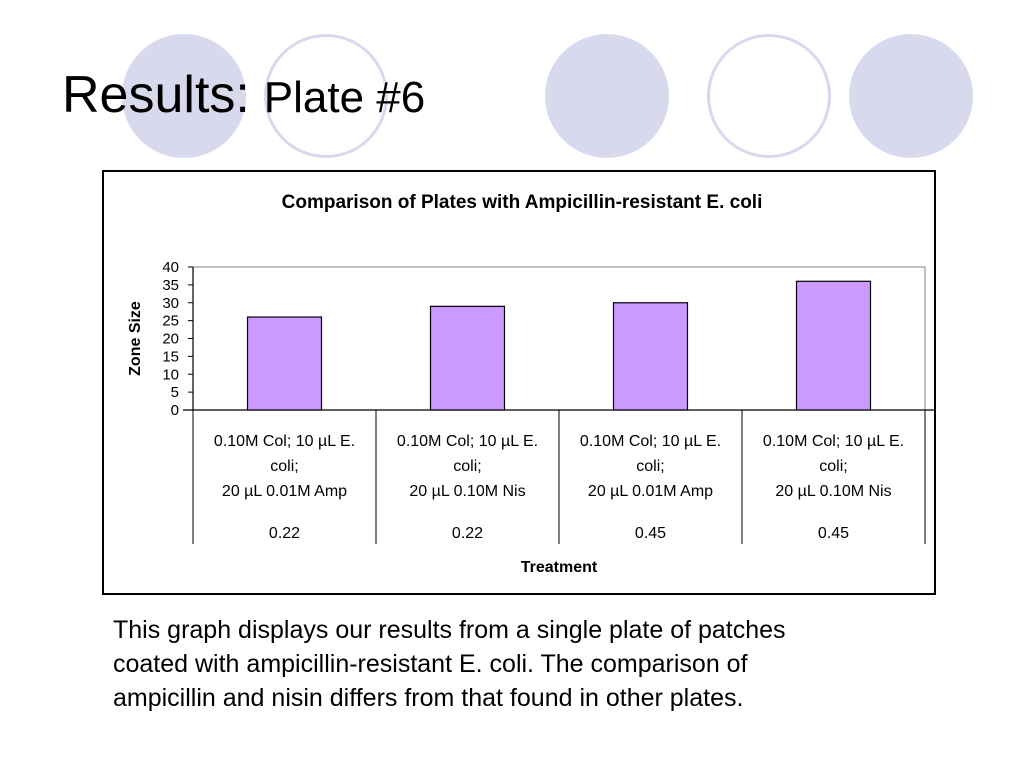 This screenshot has height=768, width=1024. Describe the element at coordinates (170, 339) in the screenshot. I see `y-tick-label: 20` at that location.